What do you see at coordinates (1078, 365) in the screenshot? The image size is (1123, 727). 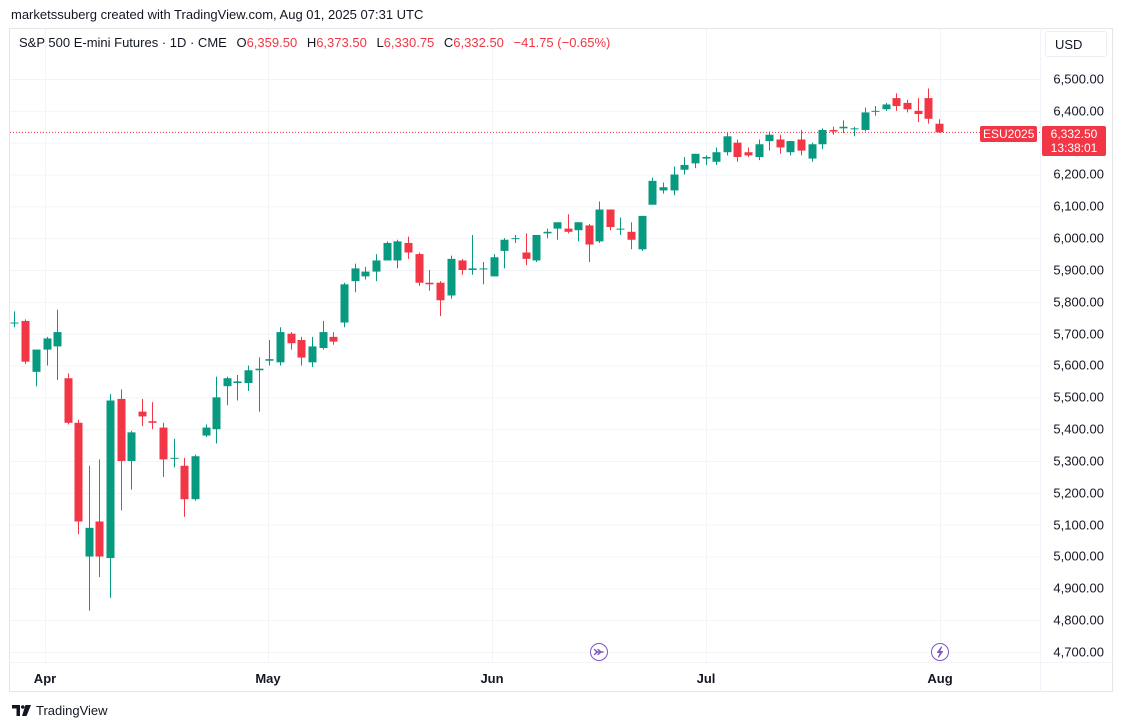 I see `price-tick-label: 5,600.00` at bounding box center [1078, 365].